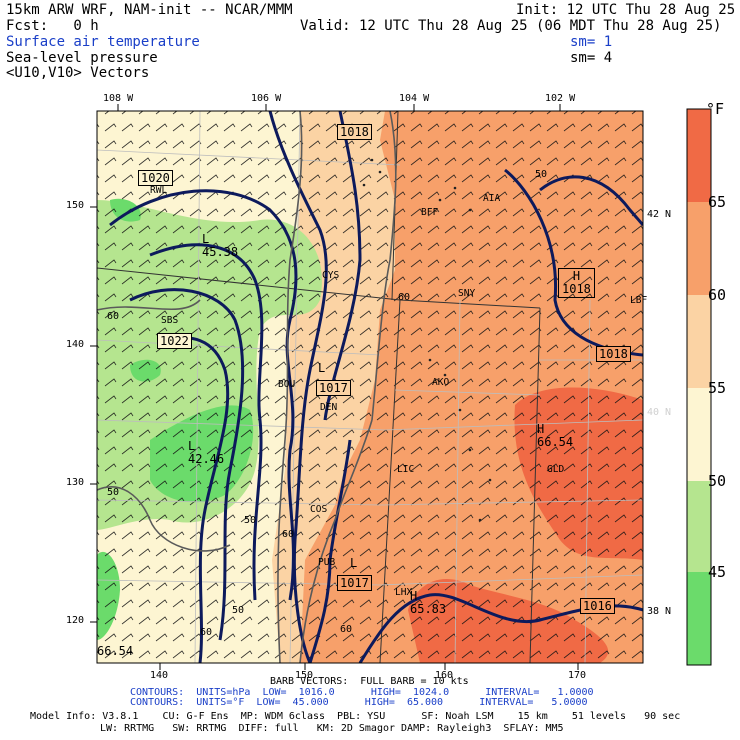 The height and width of the screenshot is (740, 740). Describe the element at coordinates (659, 412) in the screenshot. I see `right-lat-label: 40 N` at that location.